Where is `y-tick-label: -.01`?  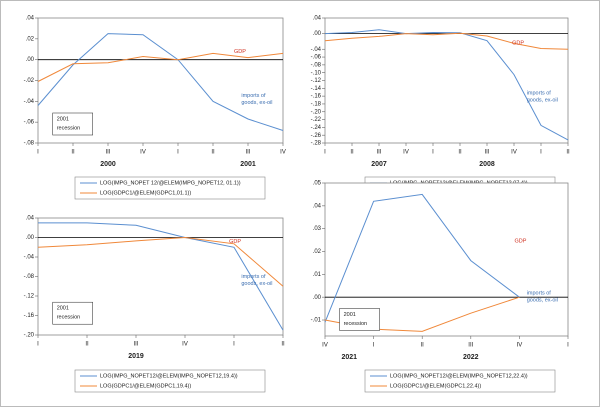
y-tick-label: -.01 is located at coordinates (316, 321).